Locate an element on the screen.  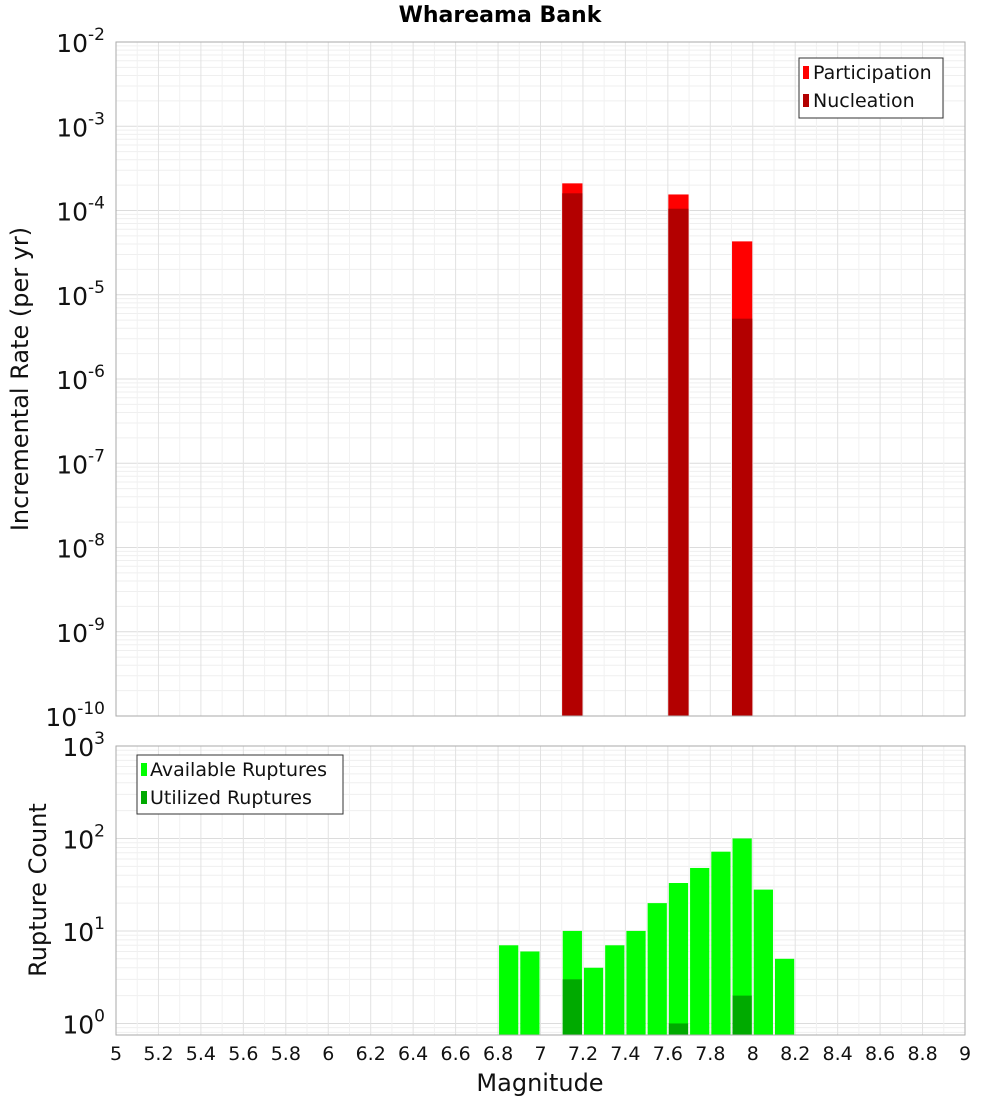
top-y-axis-title: Incremental Rate (per yr) is located at coordinates (20, 379).